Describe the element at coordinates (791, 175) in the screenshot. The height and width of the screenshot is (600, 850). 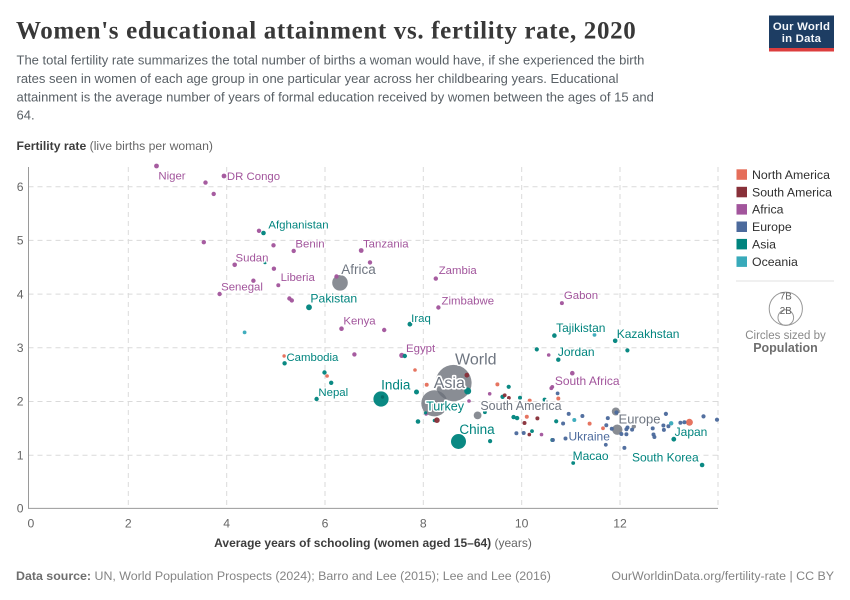
I see `svg-text: North America` at that location.